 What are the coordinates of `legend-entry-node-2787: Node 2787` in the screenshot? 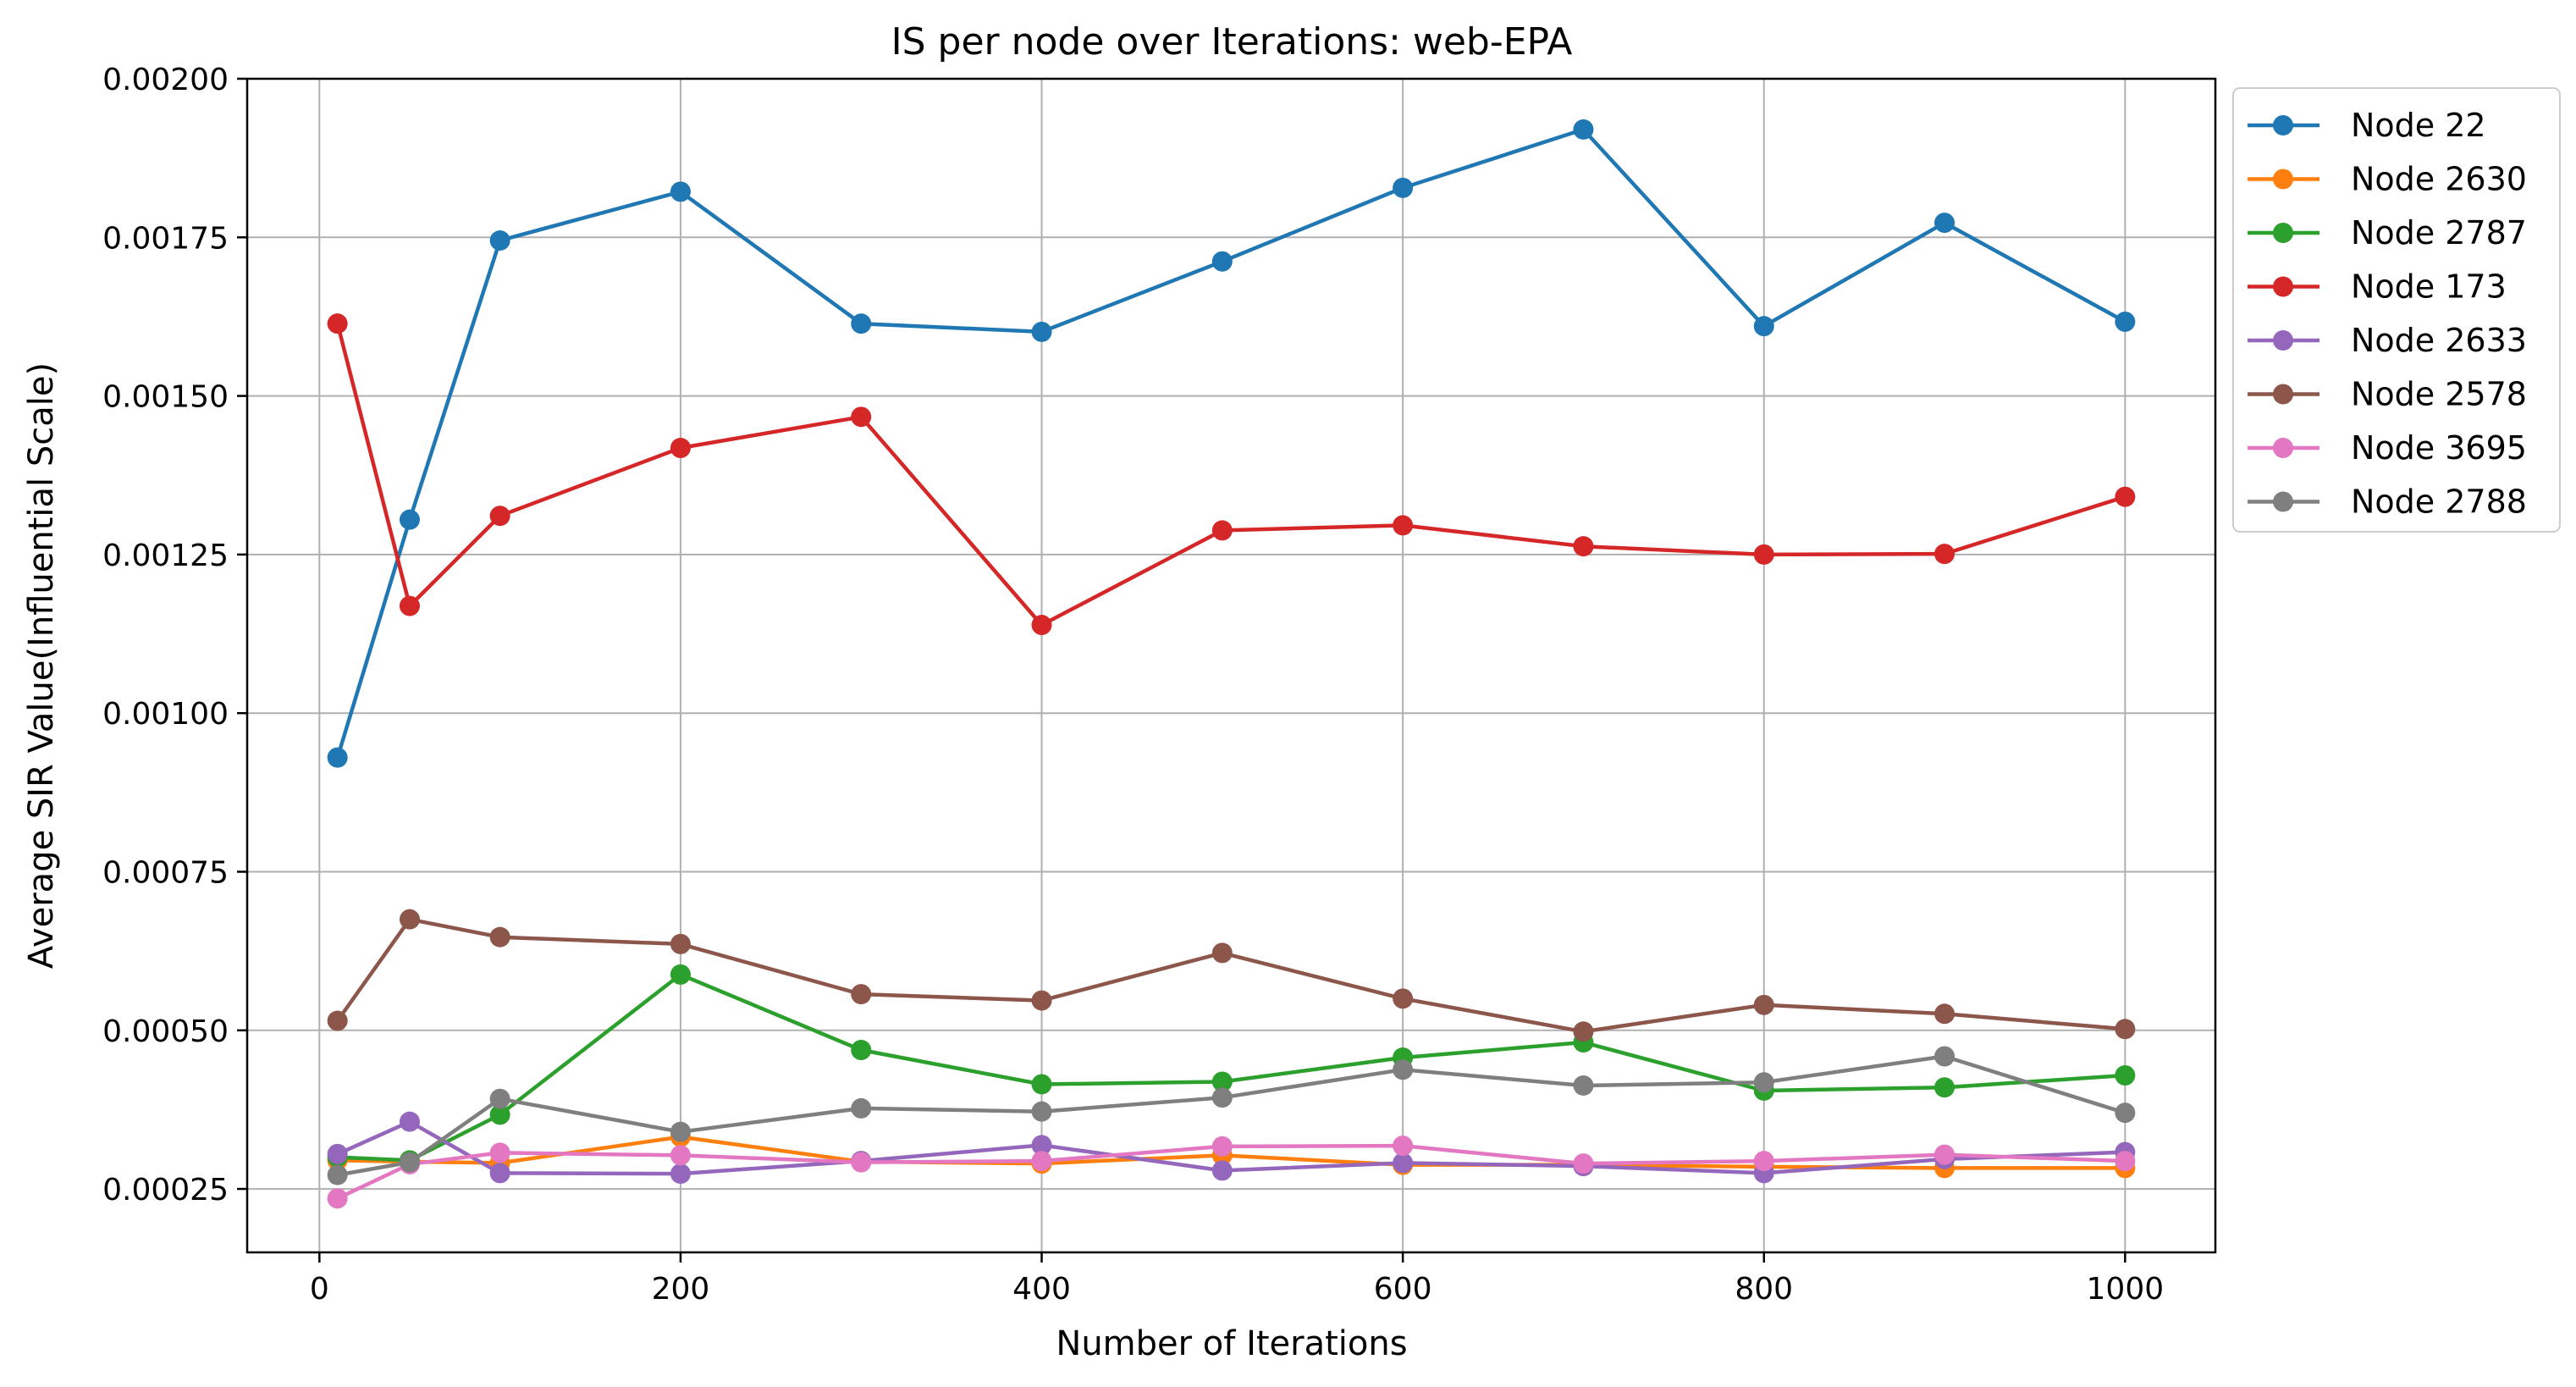 It's located at (2387, 232).